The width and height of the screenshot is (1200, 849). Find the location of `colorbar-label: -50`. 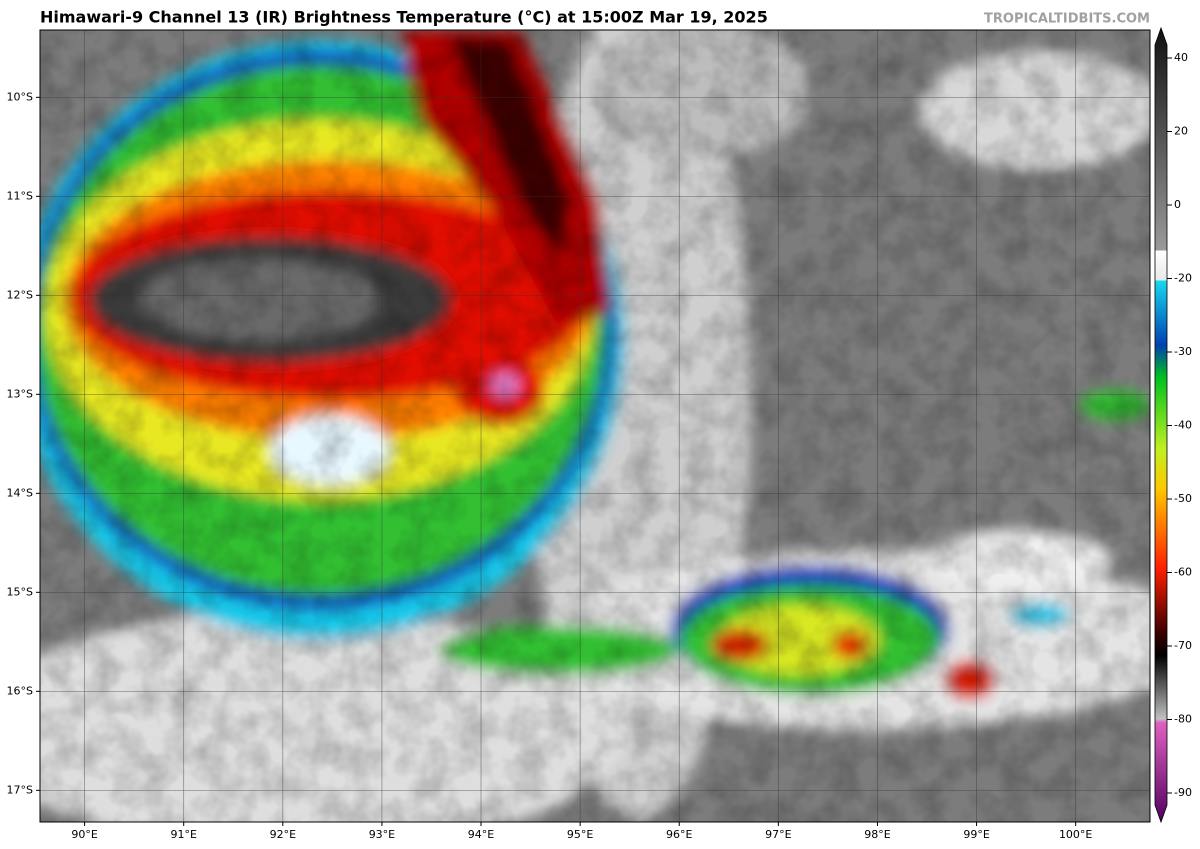

colorbar-label: -50 is located at coordinates (1183, 498).